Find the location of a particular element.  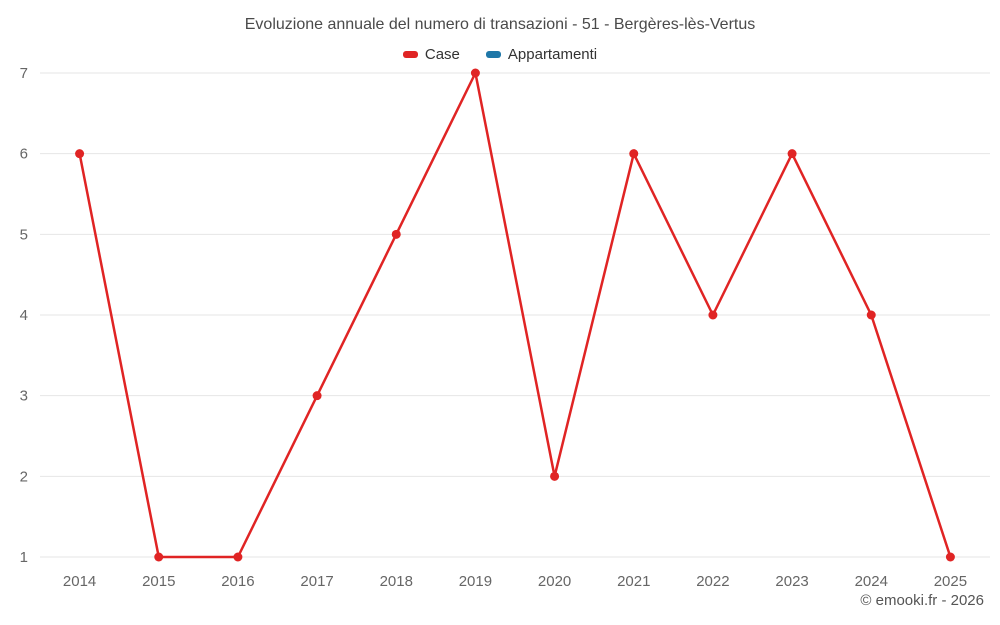

x-tick-label: 2024 is located at coordinates (871, 581).